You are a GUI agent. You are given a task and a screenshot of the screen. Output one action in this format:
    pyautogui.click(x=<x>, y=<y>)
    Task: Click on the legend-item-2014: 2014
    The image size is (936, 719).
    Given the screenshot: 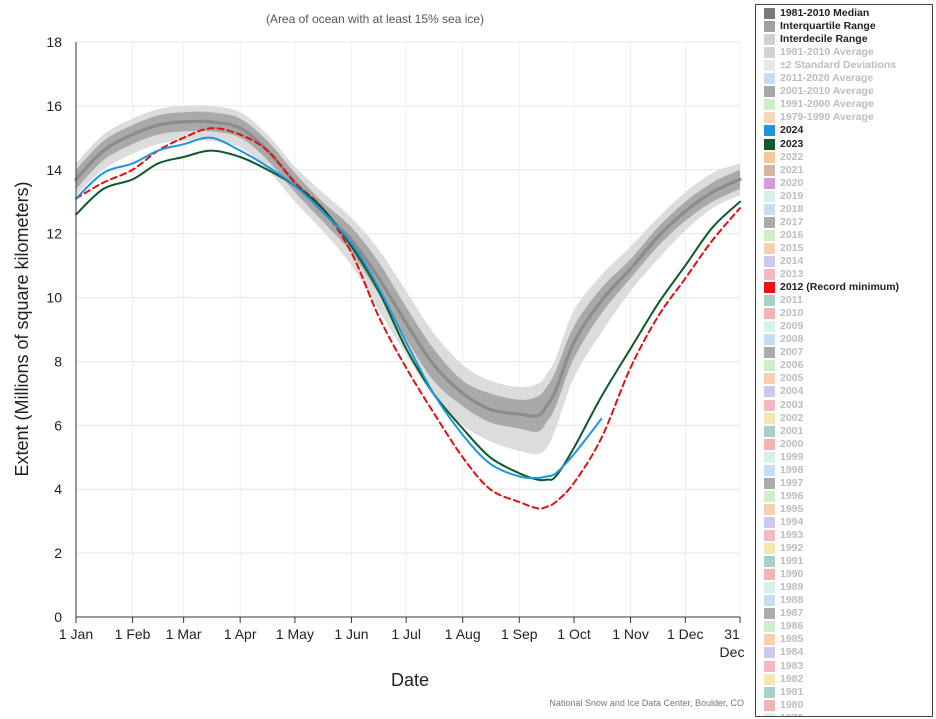 What is the action you would take?
    pyautogui.click(x=783, y=261)
    